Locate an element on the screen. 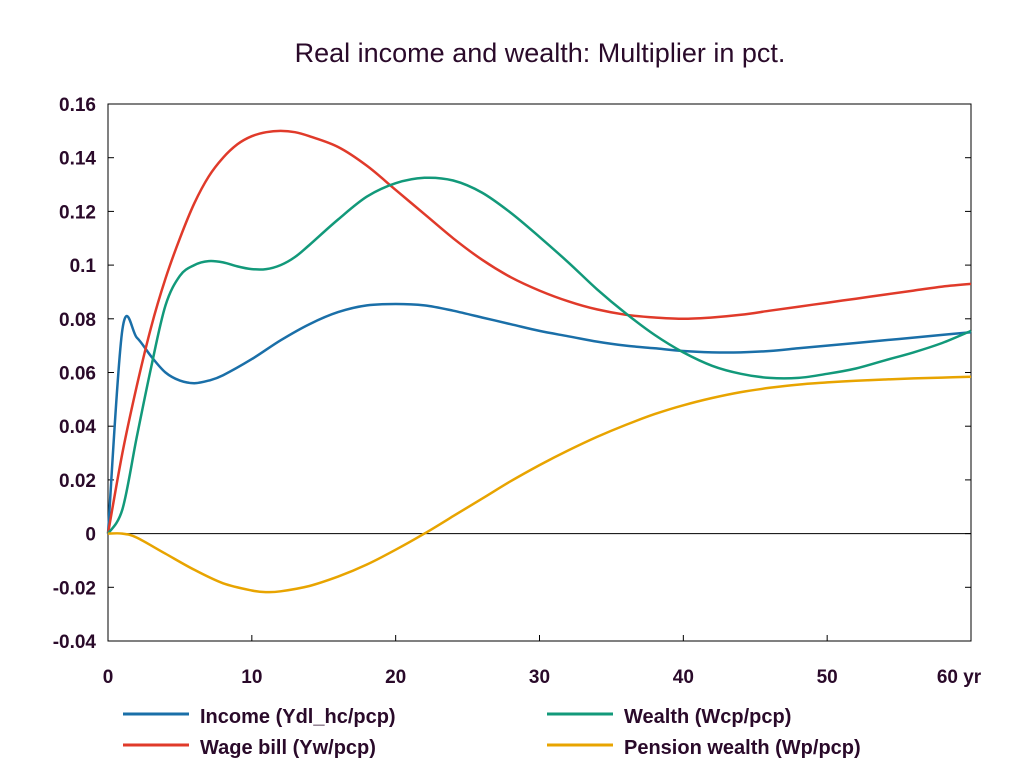  legend-label: Wealth (Wcp/pcp) is located at coordinates (707, 717).